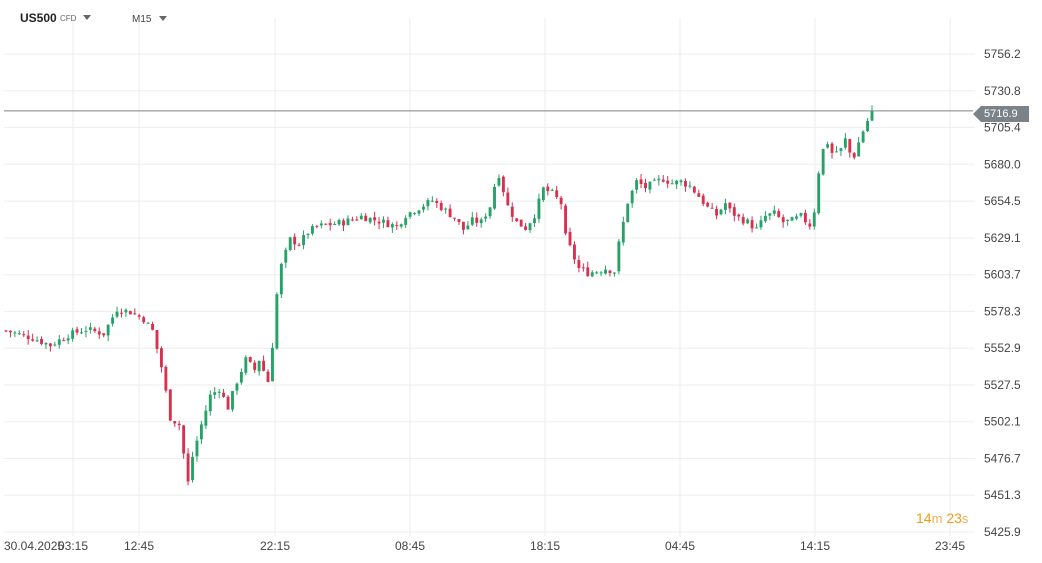 Image resolution: width=1042 pixels, height=563 pixels. Describe the element at coordinates (38, 18) in the screenshot. I see `symbol-label: US500` at that location.